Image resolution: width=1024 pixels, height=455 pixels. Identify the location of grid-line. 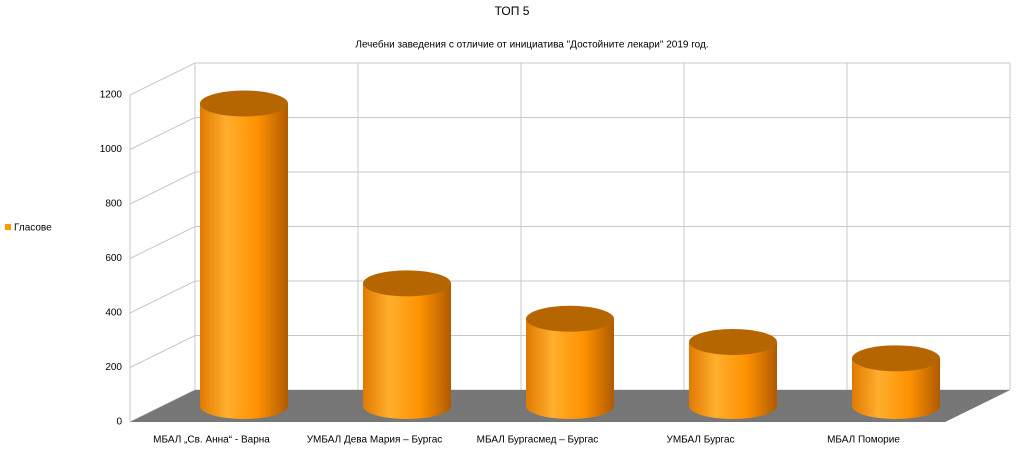
(569, 79).